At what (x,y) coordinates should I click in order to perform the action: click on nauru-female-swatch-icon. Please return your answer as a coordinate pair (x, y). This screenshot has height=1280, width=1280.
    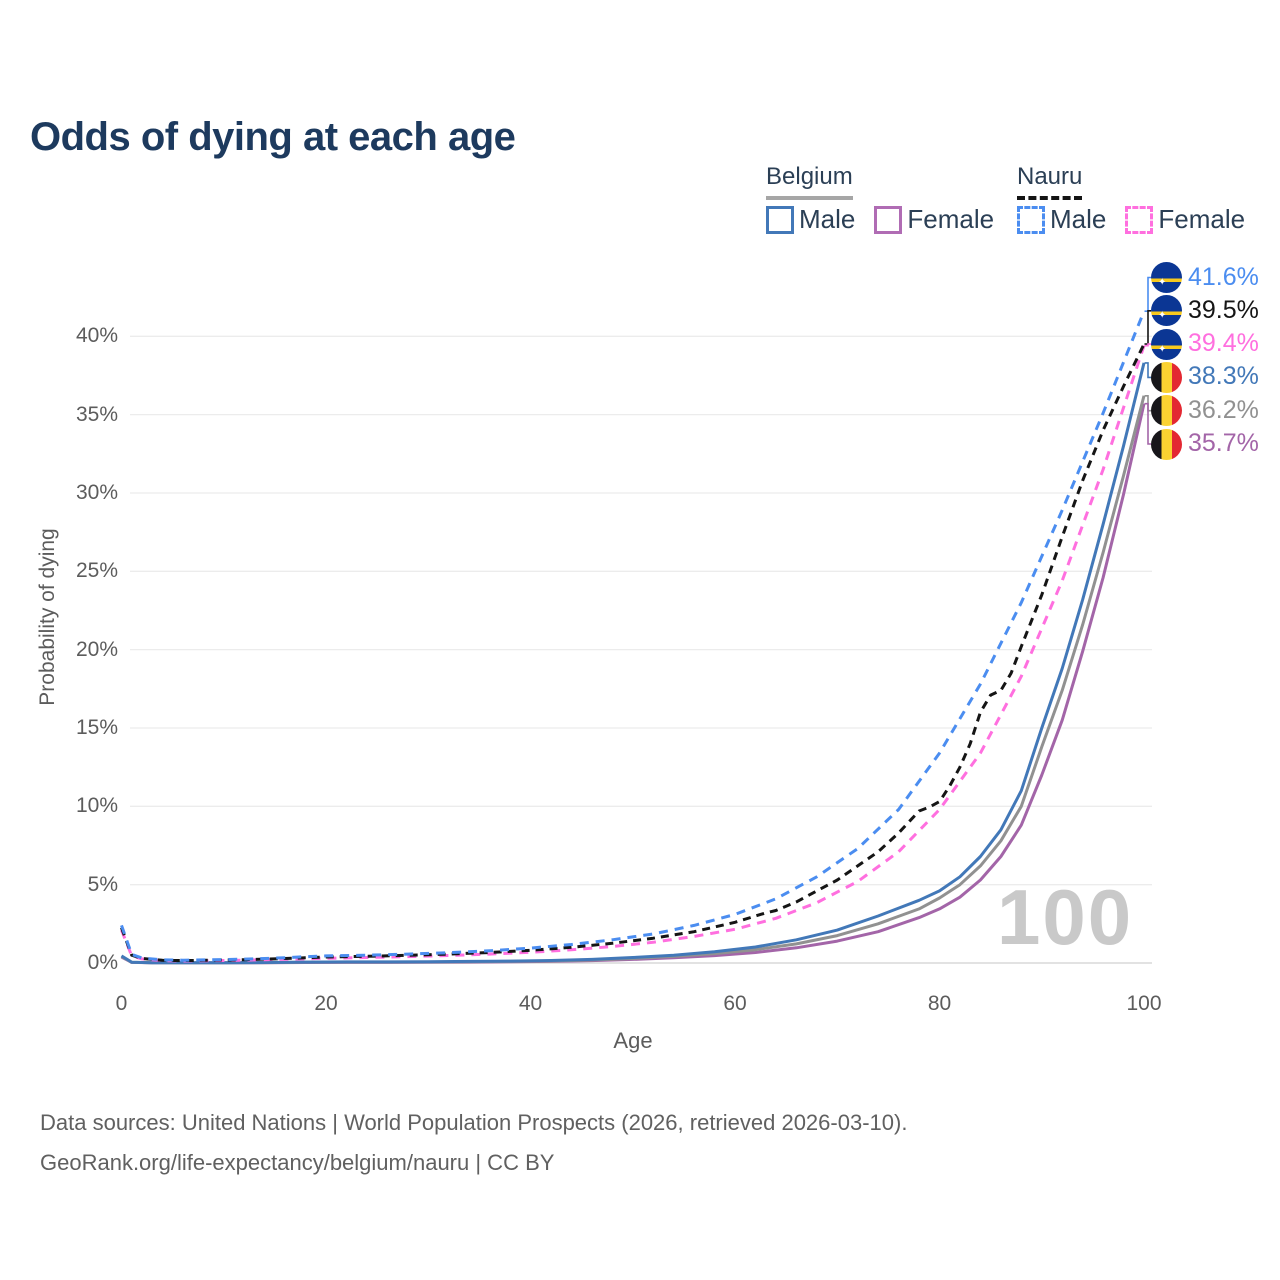
    Looking at the image, I should click on (1139, 219).